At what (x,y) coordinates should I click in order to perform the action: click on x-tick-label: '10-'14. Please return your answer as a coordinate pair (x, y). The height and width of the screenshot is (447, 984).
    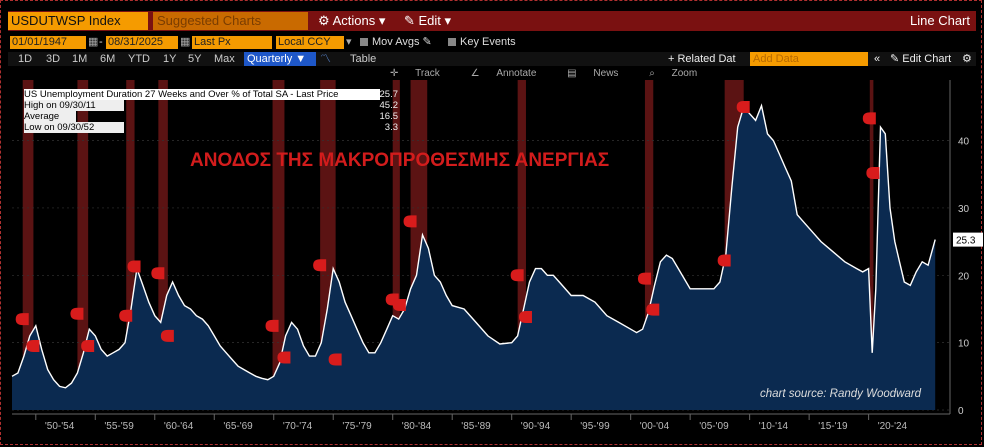
    Looking at the image, I should click on (774, 426).